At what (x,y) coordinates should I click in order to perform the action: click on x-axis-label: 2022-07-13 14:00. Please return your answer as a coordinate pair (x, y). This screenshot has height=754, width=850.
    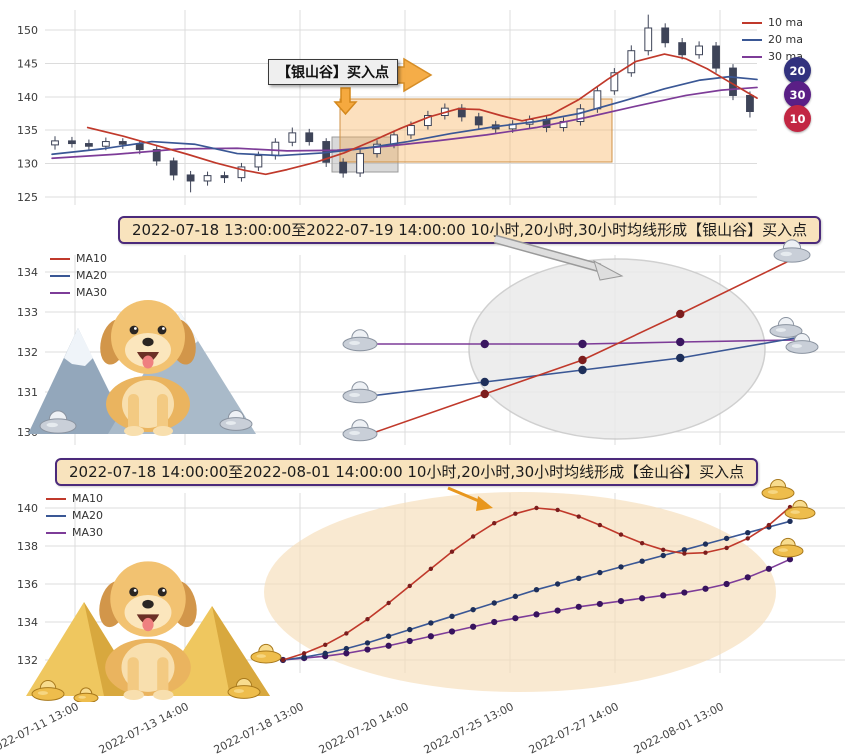
    Looking at the image, I should click on (143, 727).